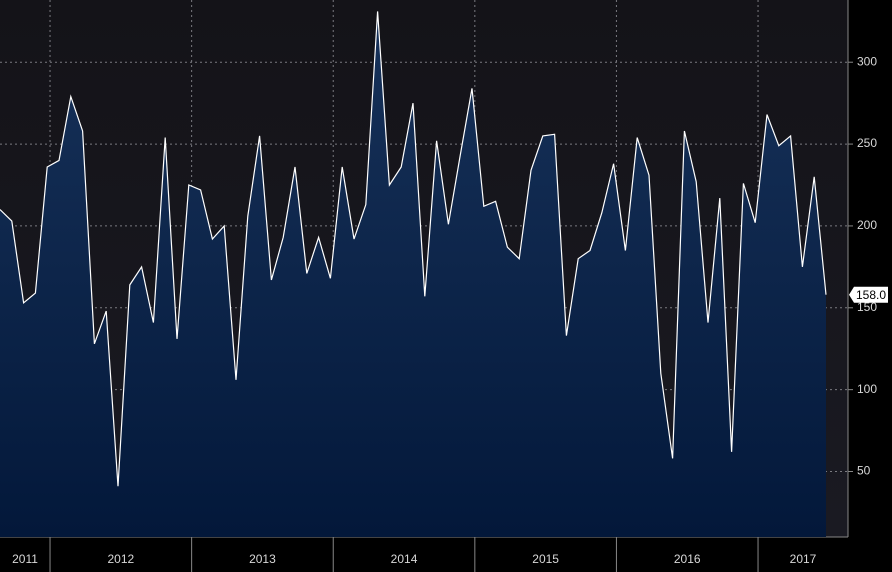 Image resolution: width=892 pixels, height=572 pixels. I want to click on y-tick-label: 100, so click(867, 389).